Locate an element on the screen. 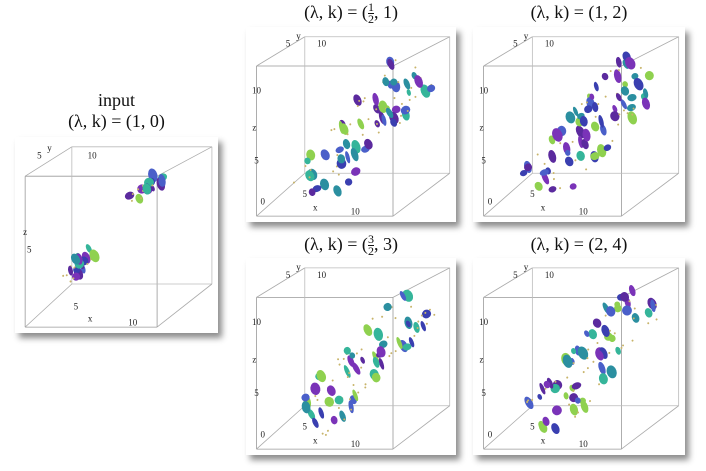  caption-text: (λ, k) = (2, 4) is located at coordinates (579, 244).